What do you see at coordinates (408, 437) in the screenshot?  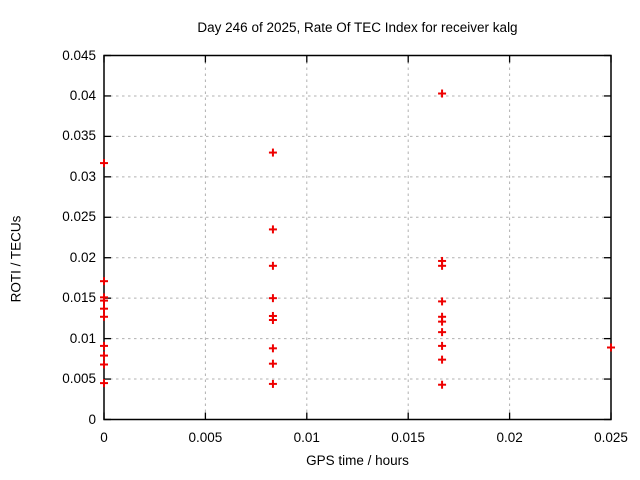 I see `x-tick-label: 0.015` at bounding box center [408, 437].